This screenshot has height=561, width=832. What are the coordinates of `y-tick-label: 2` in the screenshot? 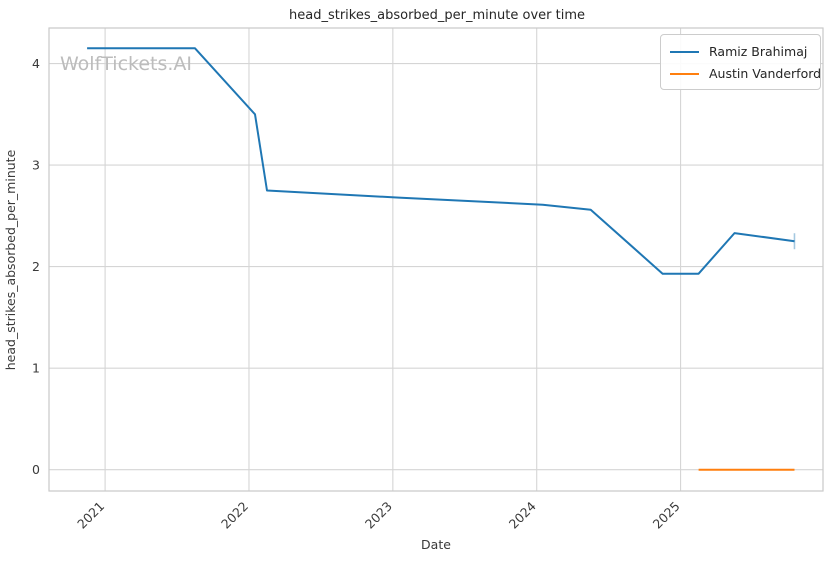 It's located at (36, 266).